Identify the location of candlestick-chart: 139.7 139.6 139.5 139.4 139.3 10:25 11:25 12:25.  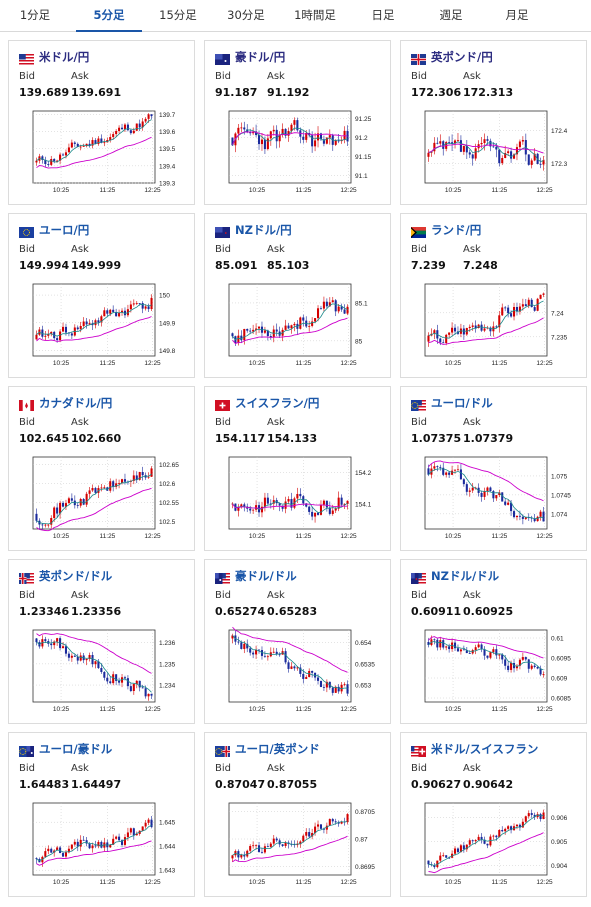
(103, 153).